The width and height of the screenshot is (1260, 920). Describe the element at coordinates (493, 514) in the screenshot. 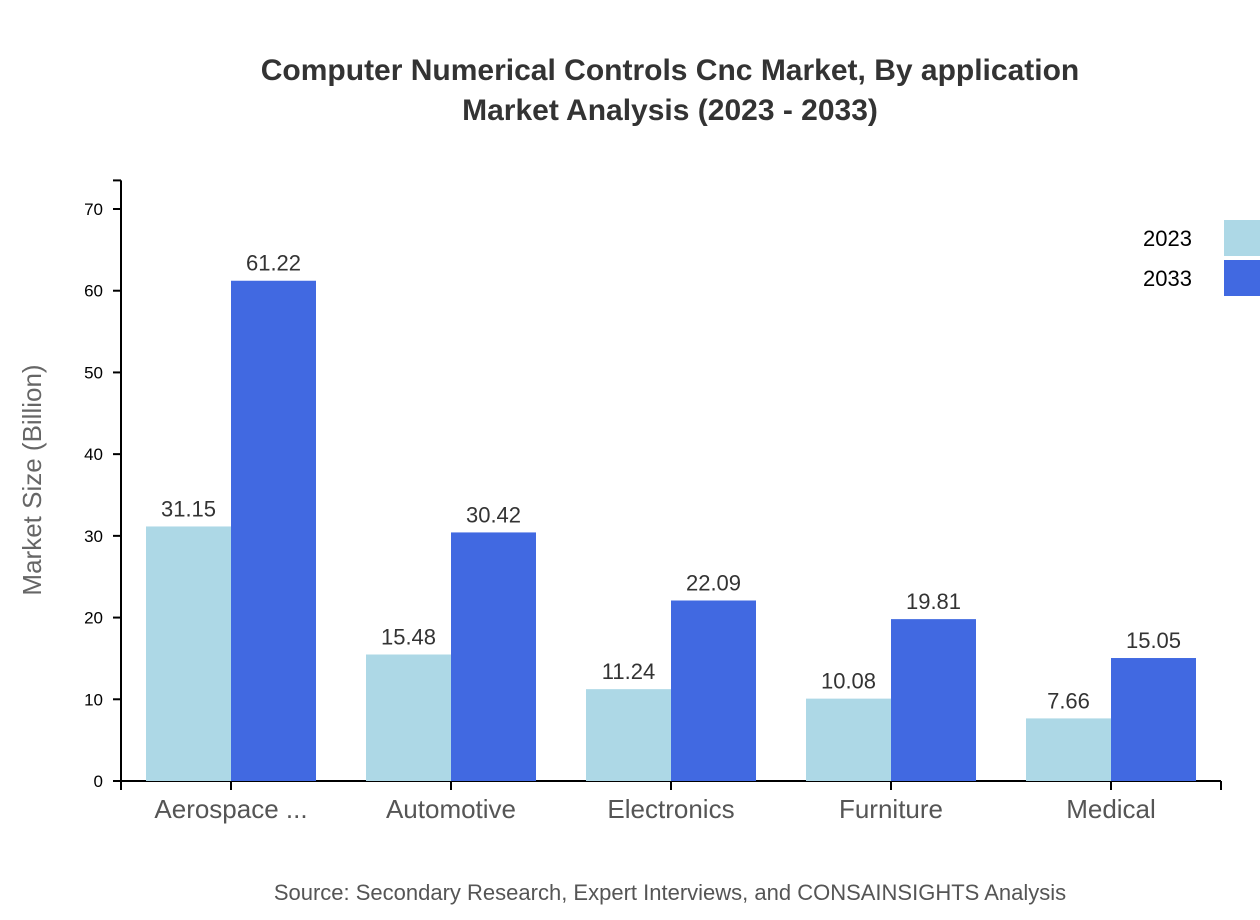

I see `data-label: 30.42` at that location.